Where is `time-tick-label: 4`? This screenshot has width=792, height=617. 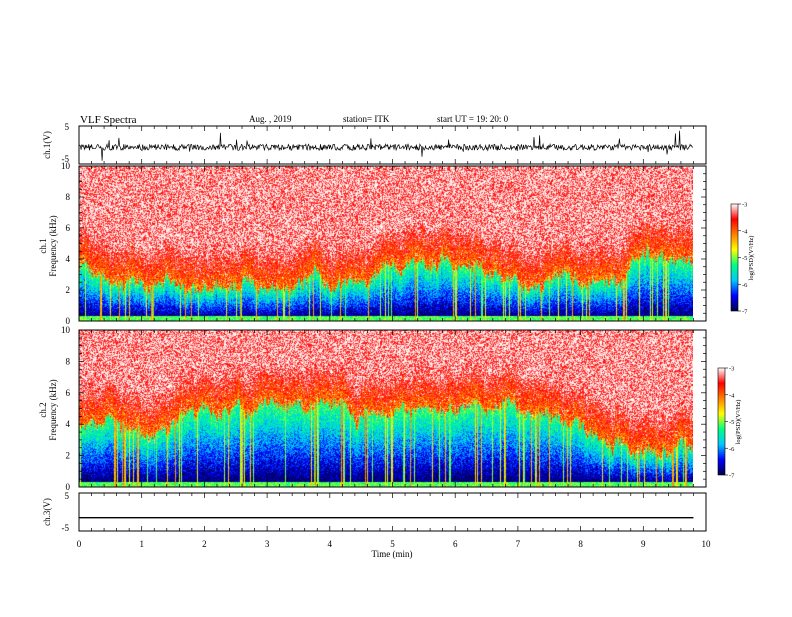 time-tick-label: 4 is located at coordinates (330, 544).